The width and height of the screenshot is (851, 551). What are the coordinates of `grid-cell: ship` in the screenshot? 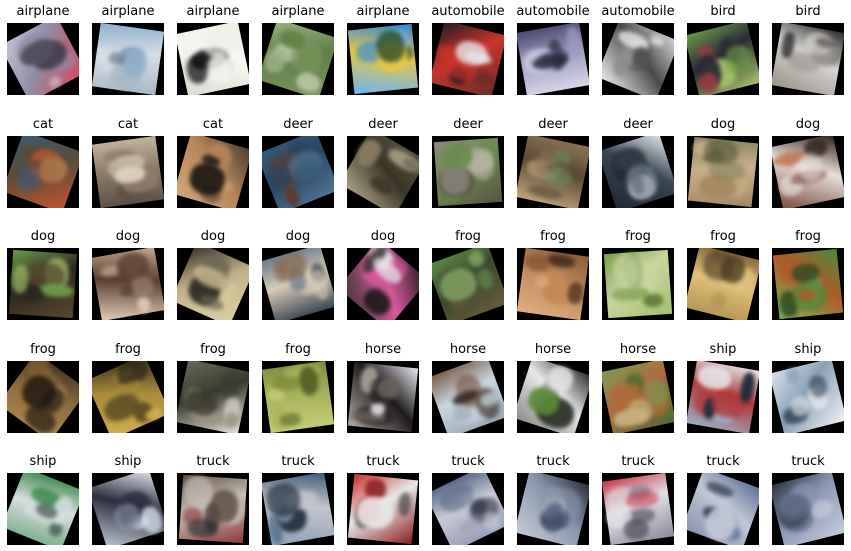 It's located at (723, 389).